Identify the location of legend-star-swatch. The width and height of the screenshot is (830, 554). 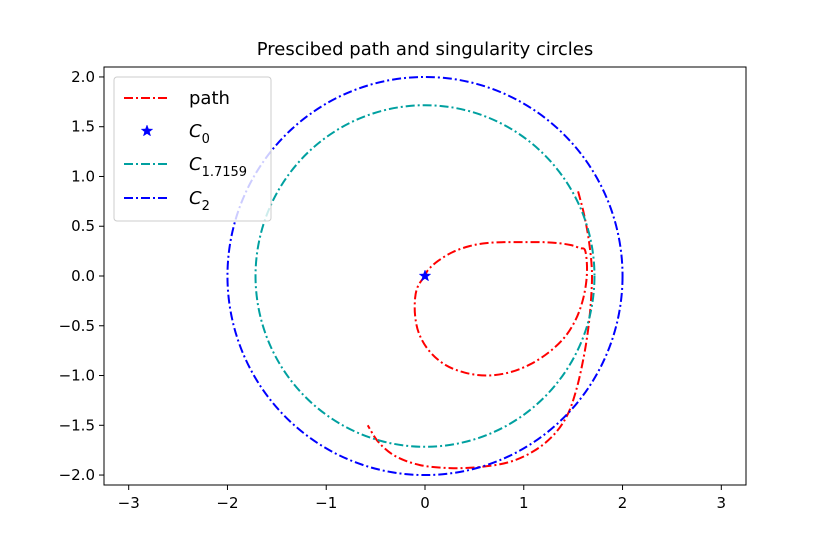
(147, 130).